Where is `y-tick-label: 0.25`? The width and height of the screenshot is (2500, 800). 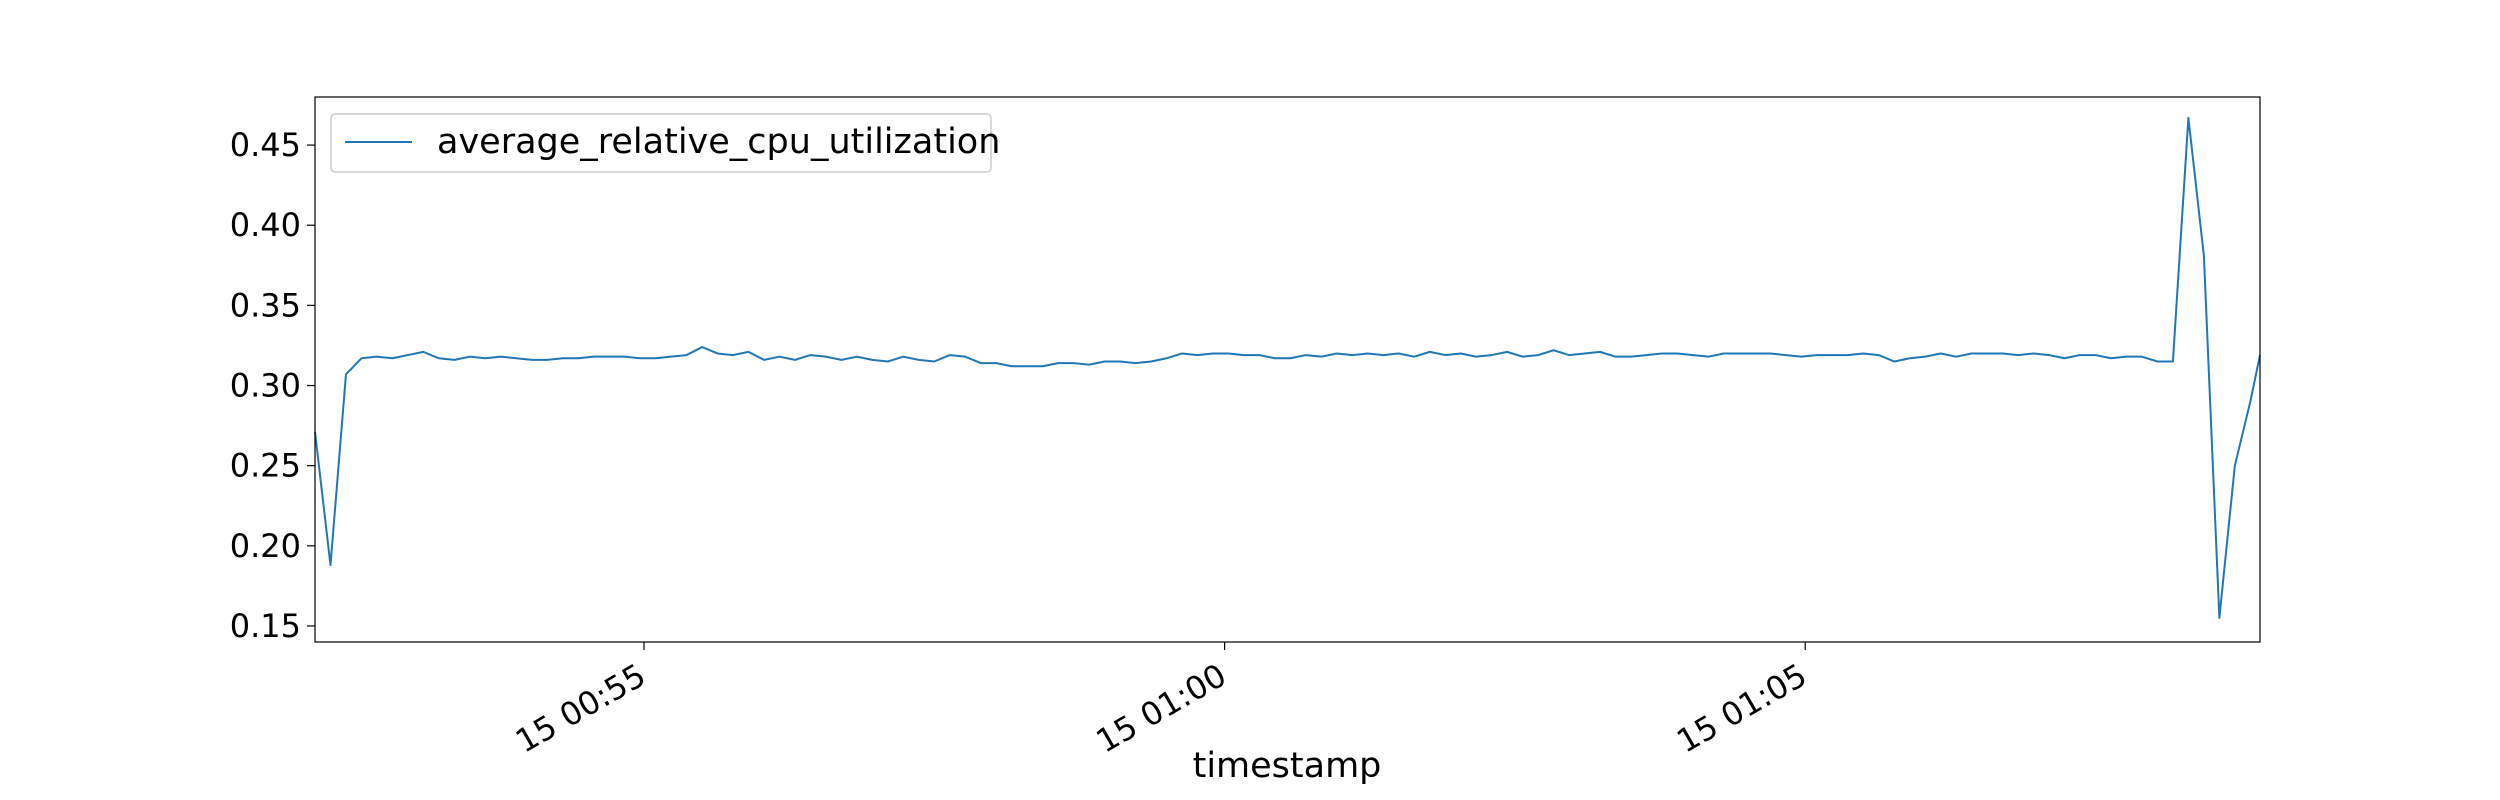 y-tick-label: 0.25 is located at coordinates (265, 466).